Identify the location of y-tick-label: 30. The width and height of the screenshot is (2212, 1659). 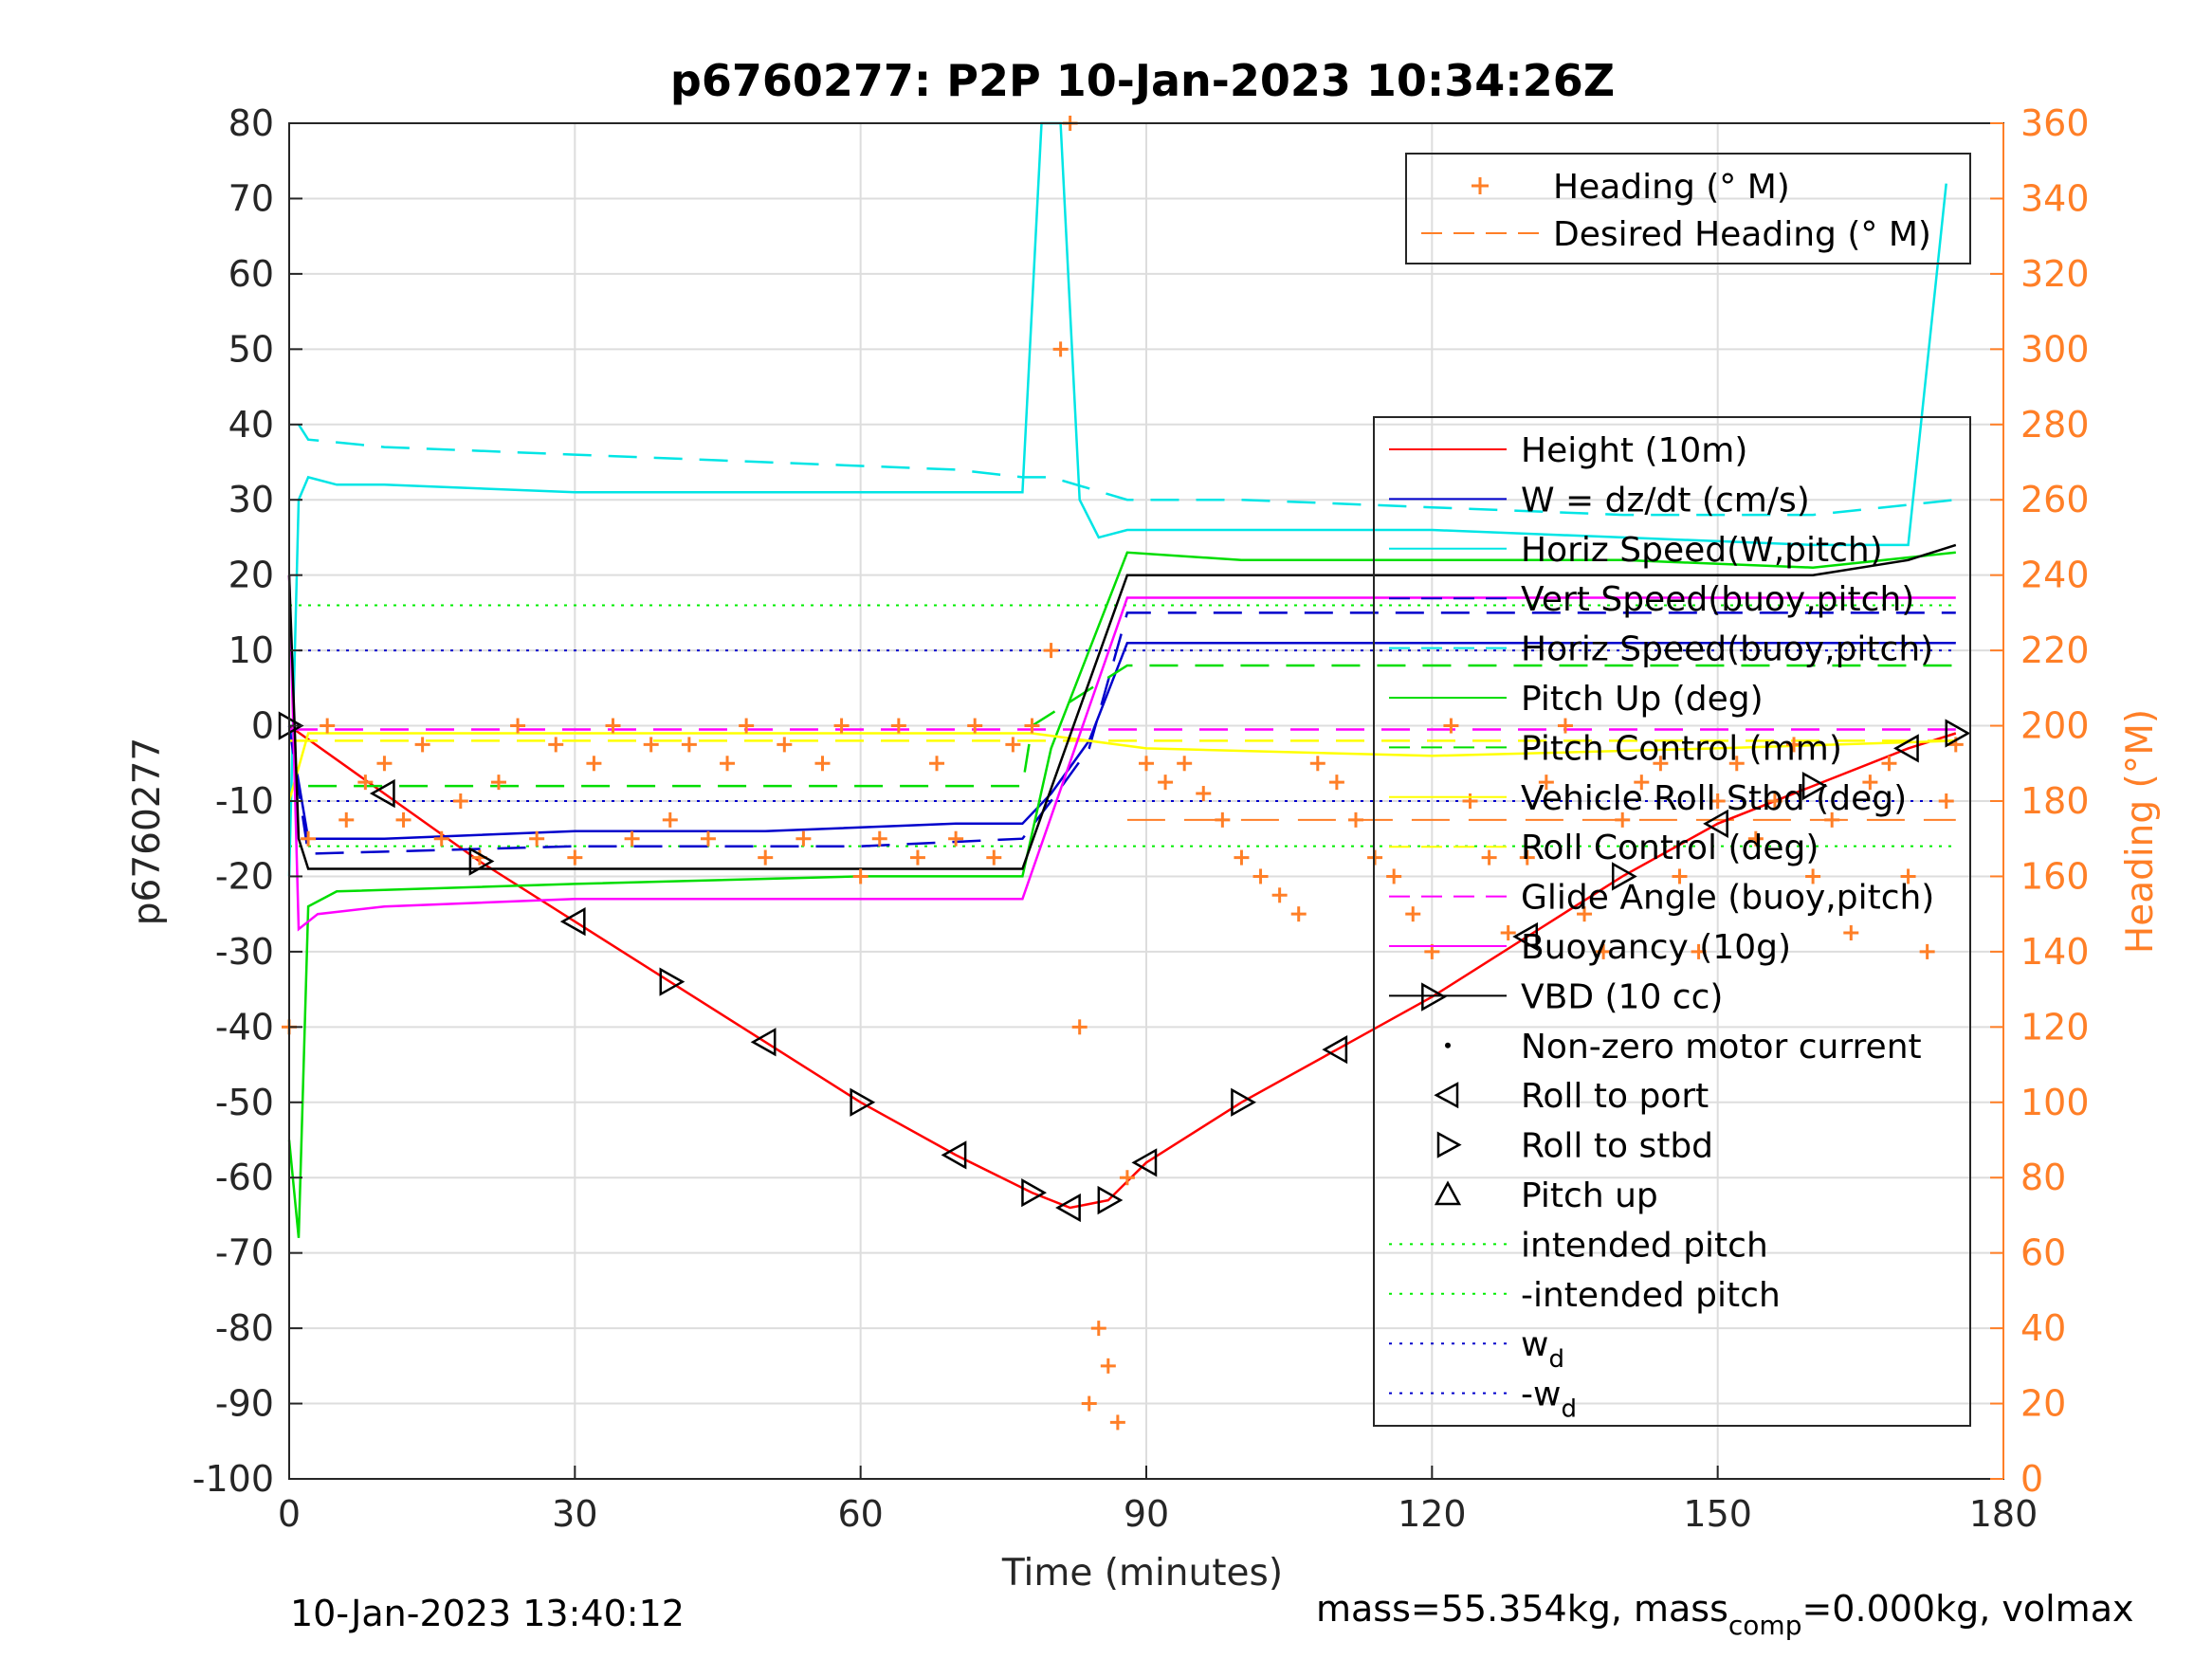
(251, 499).